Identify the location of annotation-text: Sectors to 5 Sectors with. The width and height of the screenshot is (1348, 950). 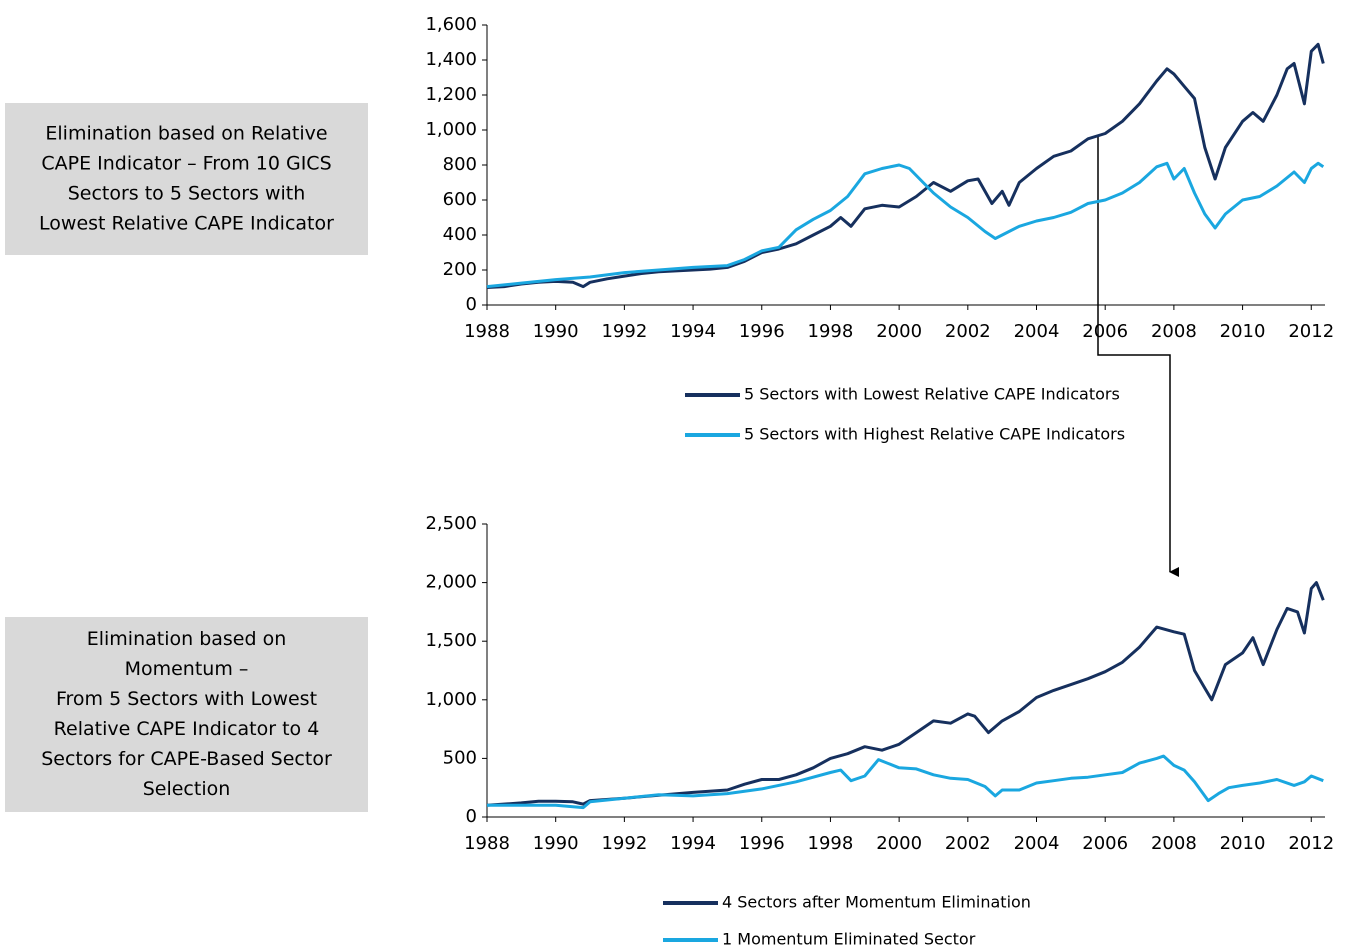
(187, 194).